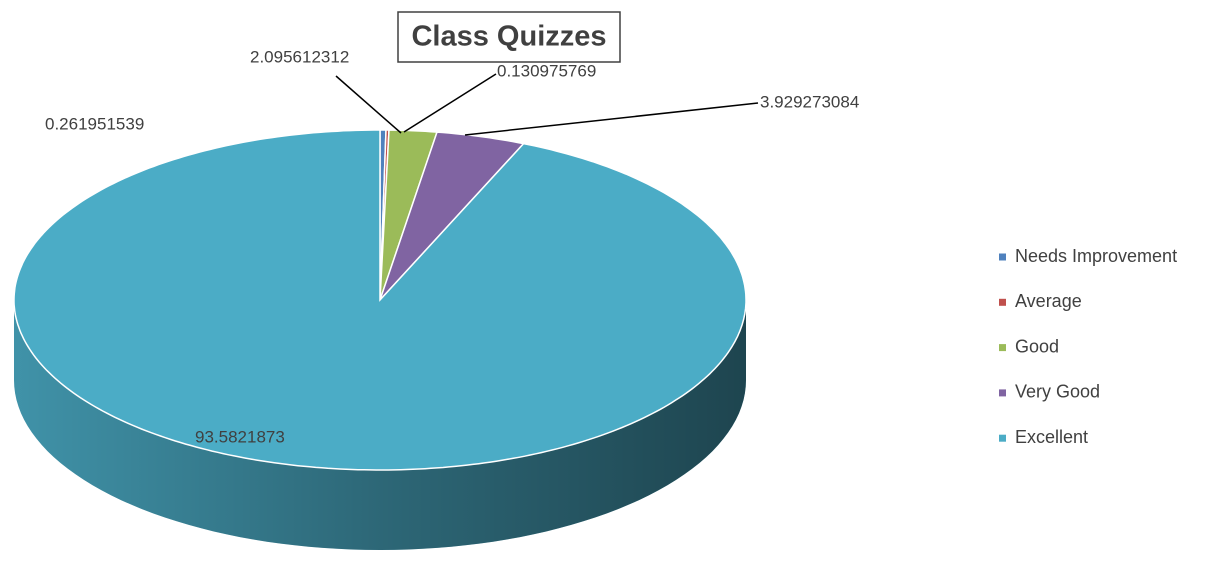 Image resolution: width=1226 pixels, height=561 pixels. I want to click on legend-label: Very Good, so click(1057, 392).